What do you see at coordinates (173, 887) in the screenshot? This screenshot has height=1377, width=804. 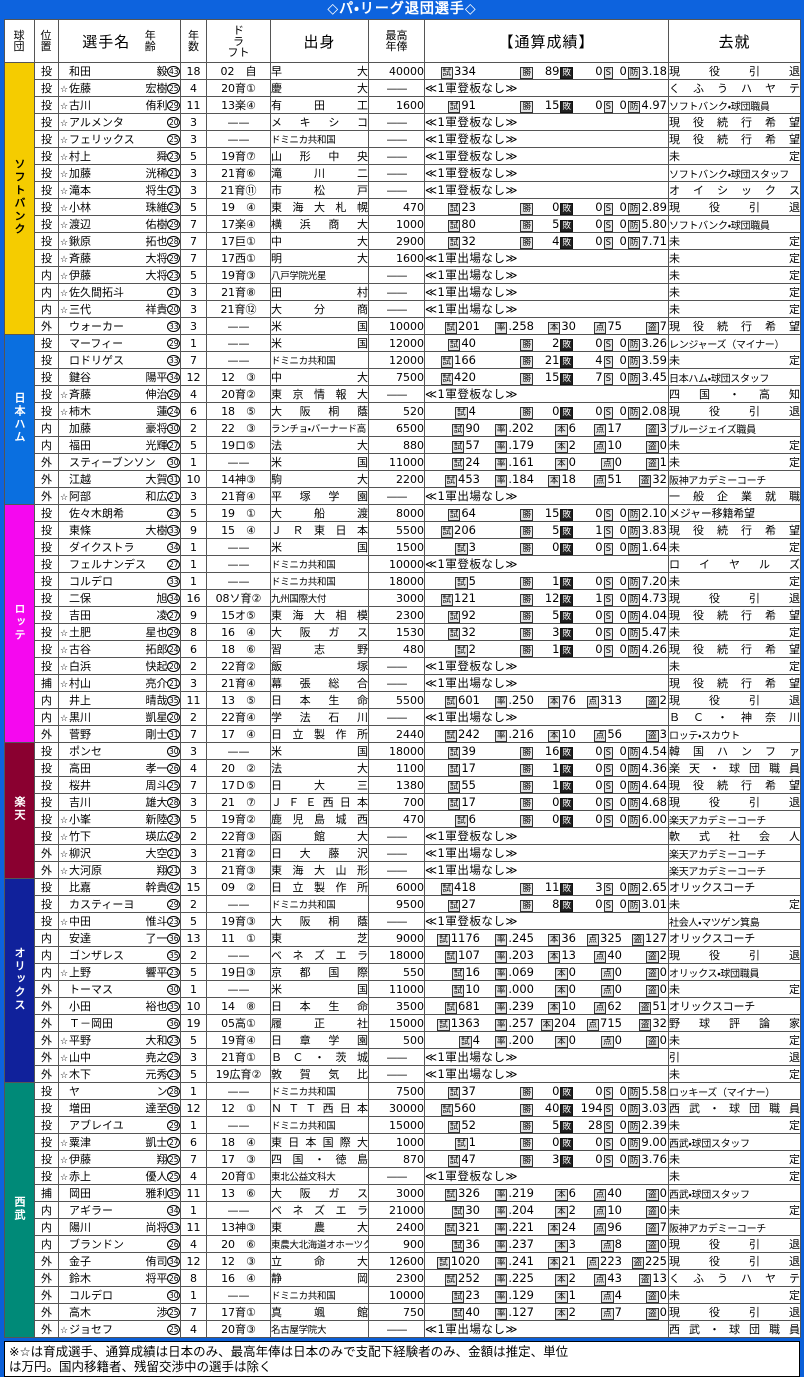 I see `age-badge: 42` at bounding box center [173, 887].